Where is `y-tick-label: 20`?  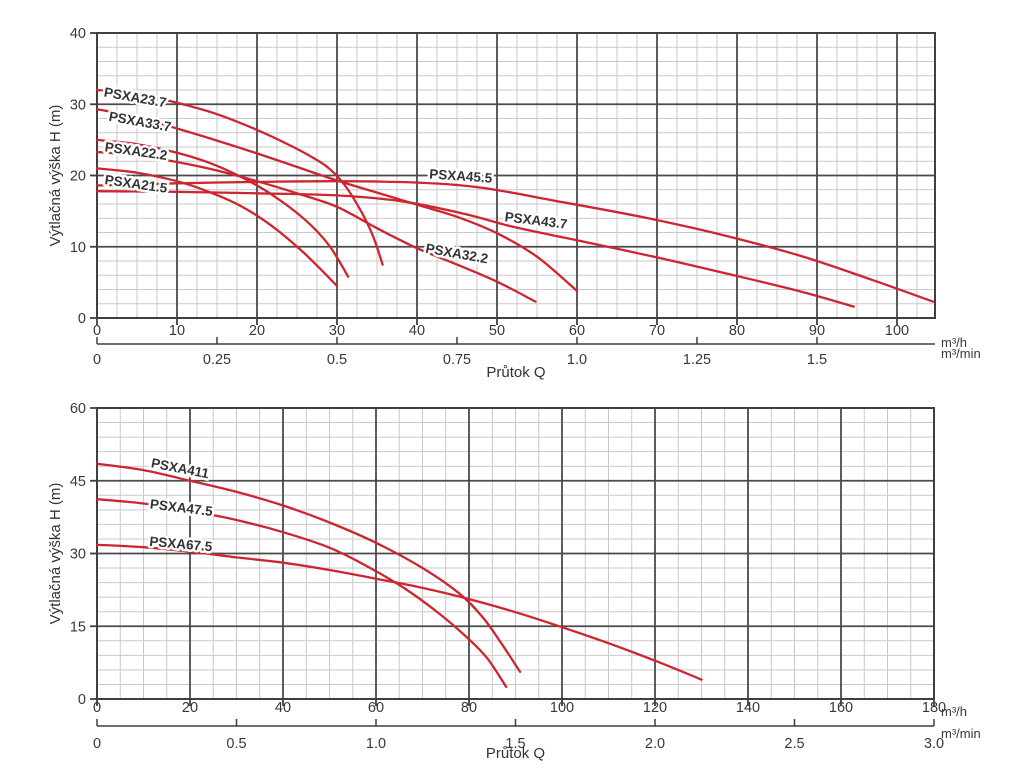 y-tick-label: 20 is located at coordinates (78, 177).